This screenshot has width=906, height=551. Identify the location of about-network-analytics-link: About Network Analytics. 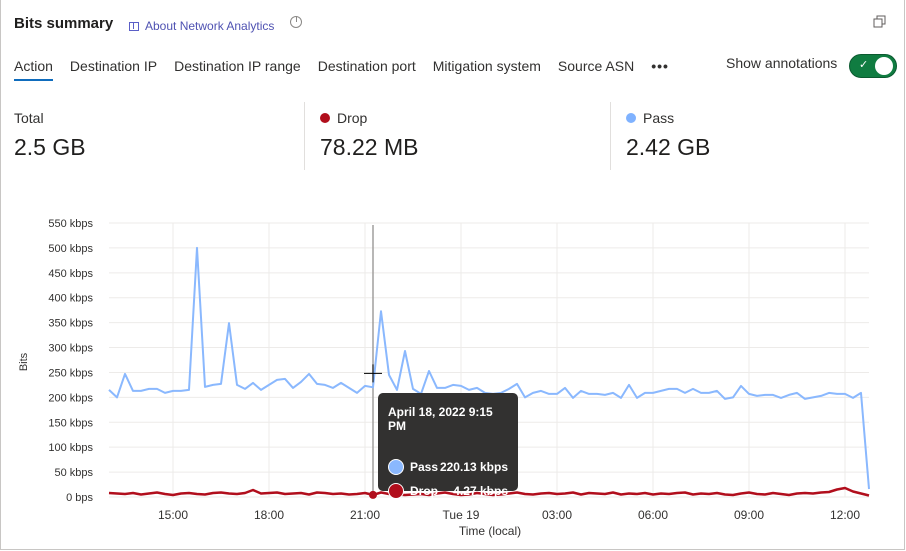
(201, 26).